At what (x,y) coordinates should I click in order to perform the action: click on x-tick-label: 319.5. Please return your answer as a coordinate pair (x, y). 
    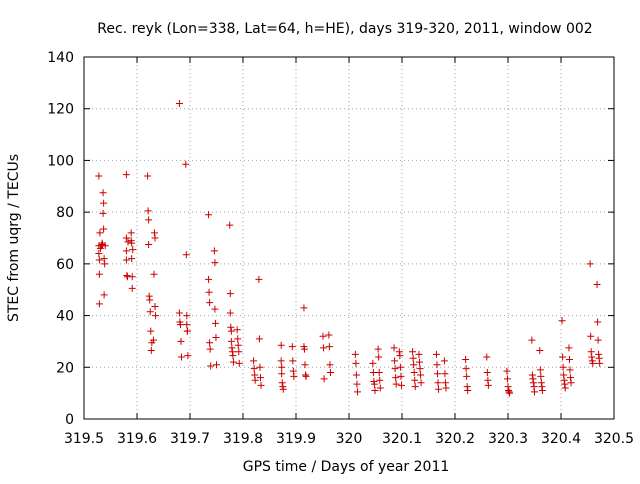
    Looking at the image, I should click on (84, 439).